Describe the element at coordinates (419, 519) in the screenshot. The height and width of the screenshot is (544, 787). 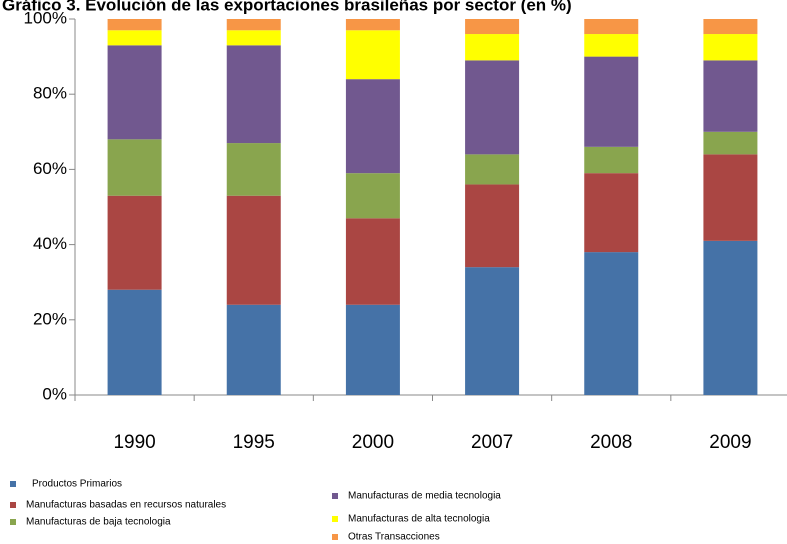
I see `legend-label: Manufacturas de alta tecnologia` at that location.